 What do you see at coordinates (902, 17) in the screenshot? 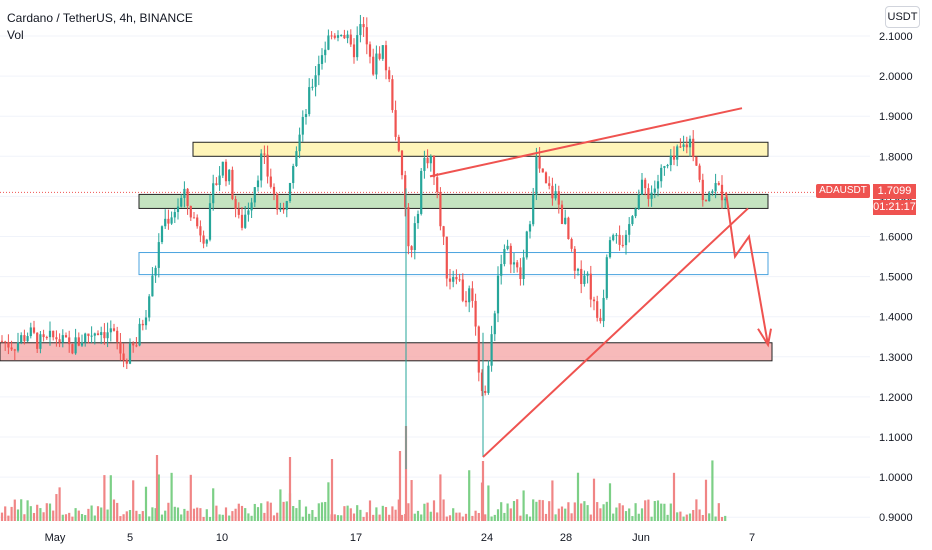
I see `currency-button: USDT` at bounding box center [902, 17].